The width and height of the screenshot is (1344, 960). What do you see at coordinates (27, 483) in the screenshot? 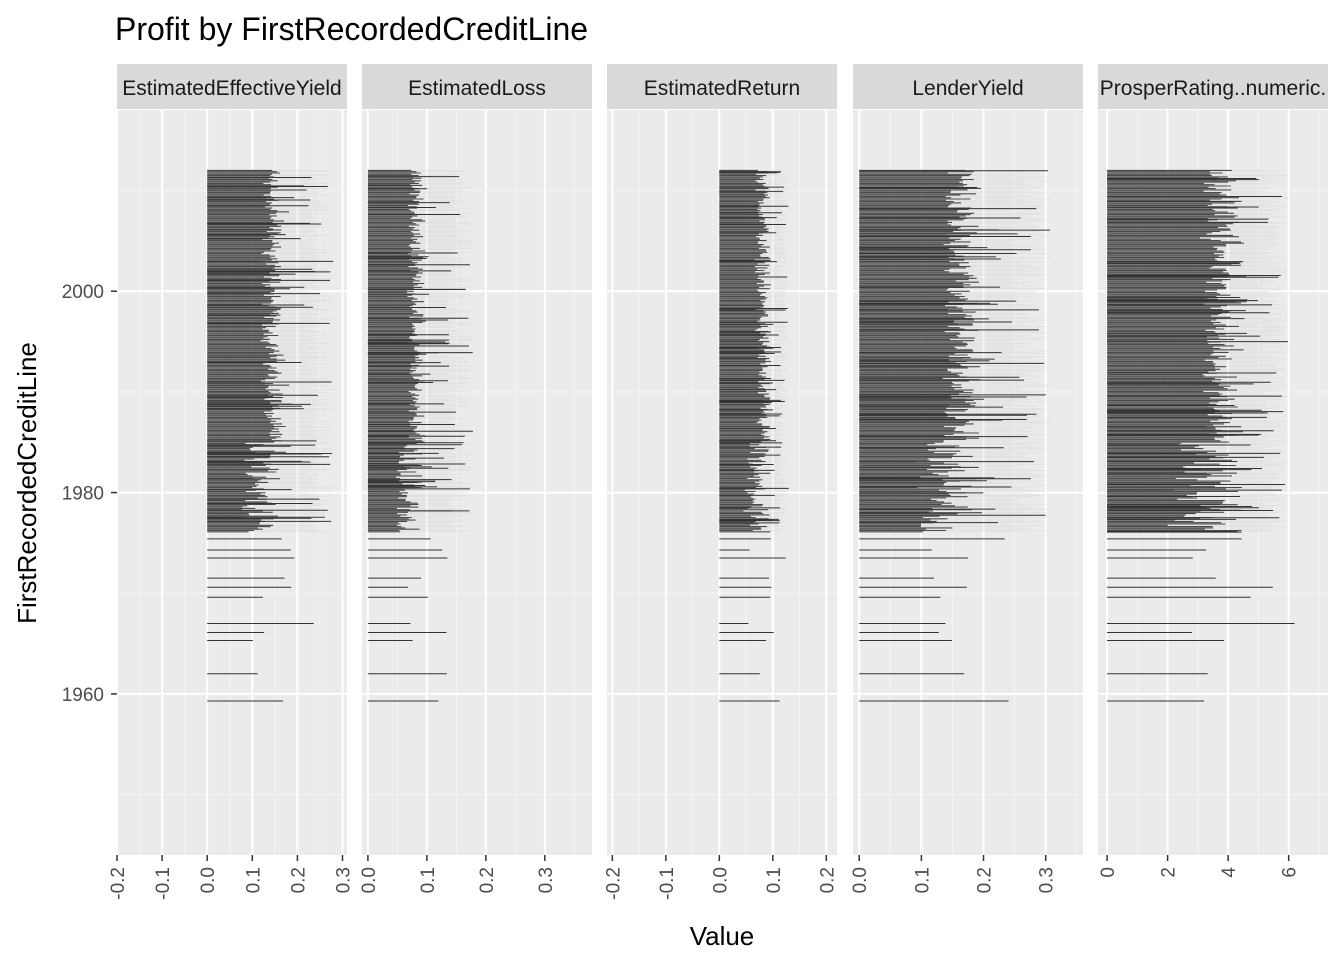
I see `y-axis-title: FirstRecordedCreditLine` at bounding box center [27, 483].